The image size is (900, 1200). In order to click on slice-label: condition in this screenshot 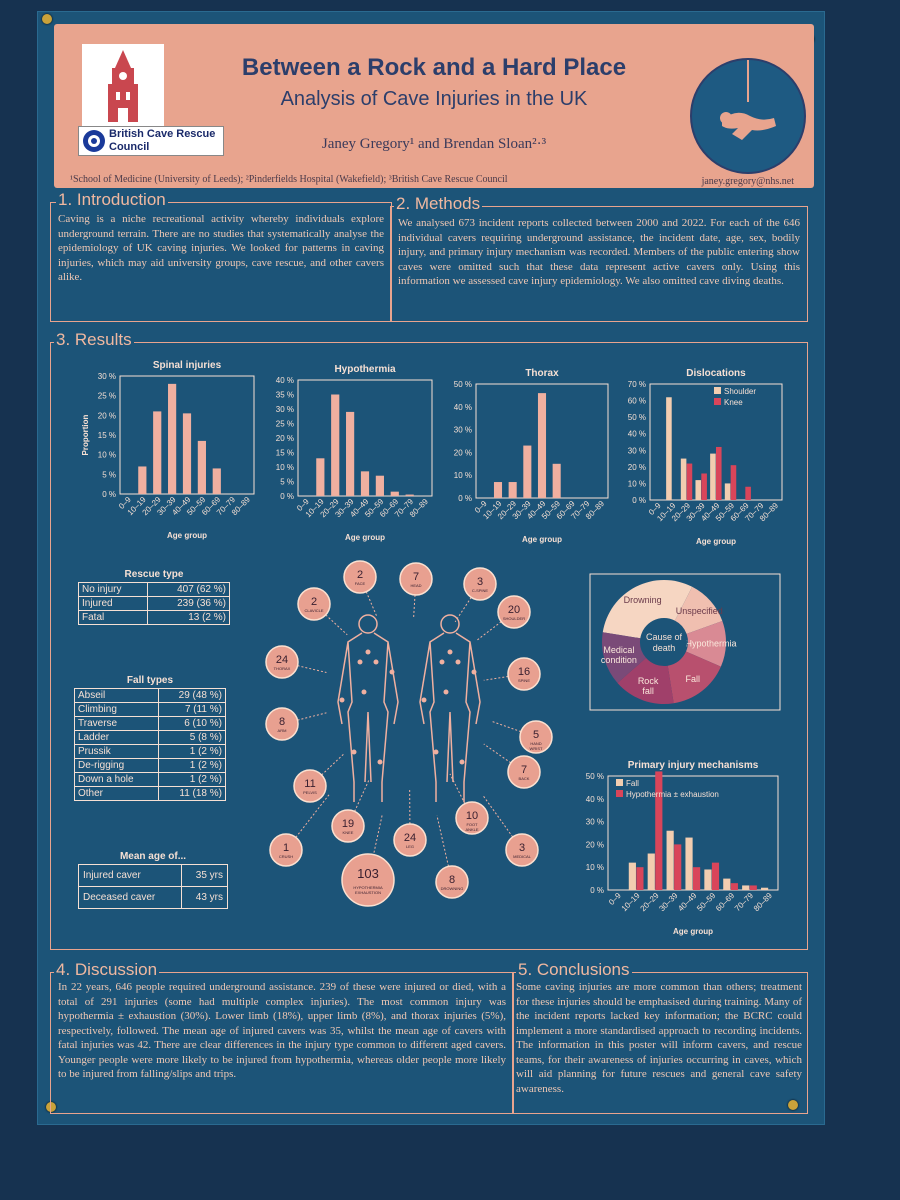, I will do `click(619, 660)`.